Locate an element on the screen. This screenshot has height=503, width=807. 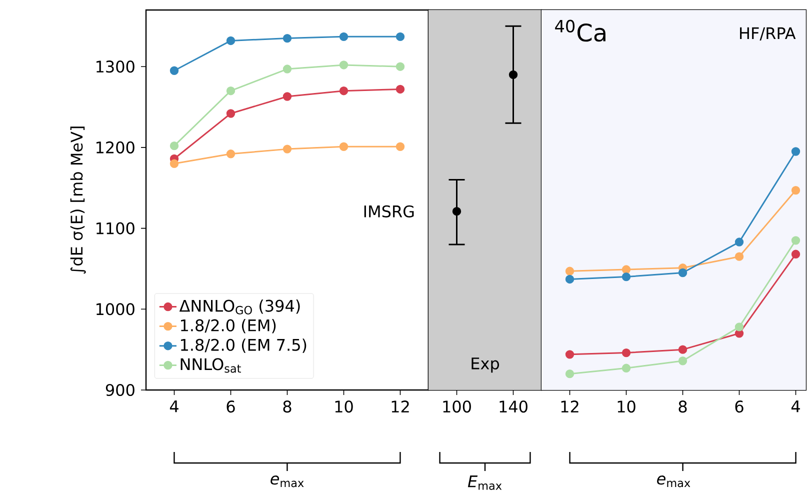
legend-label: 1.8/2.0 (EM 7.5) is located at coordinates (243, 345).